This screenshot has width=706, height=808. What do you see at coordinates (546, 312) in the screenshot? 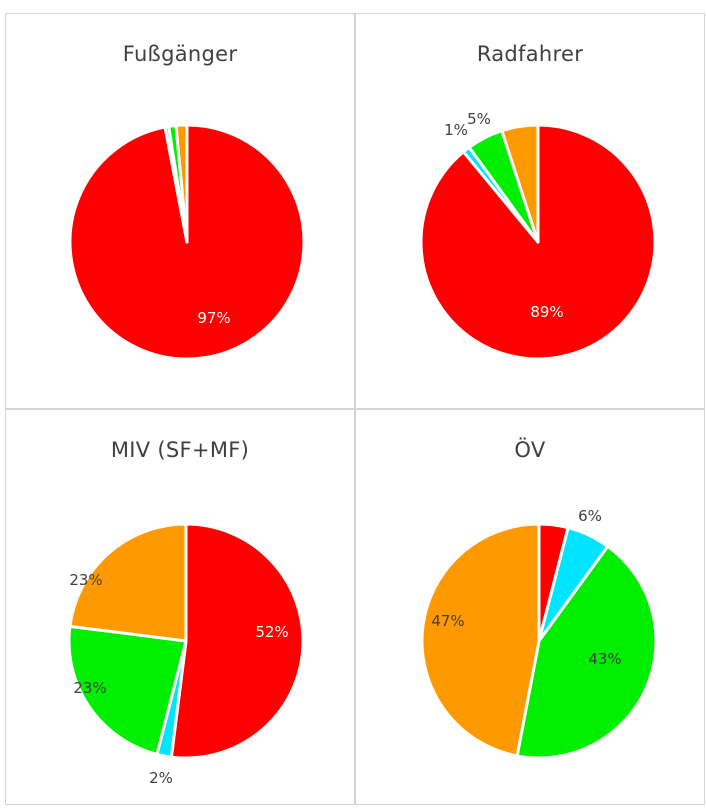
I see `pie-label-radfahrer-0: 89%` at bounding box center [546, 312].